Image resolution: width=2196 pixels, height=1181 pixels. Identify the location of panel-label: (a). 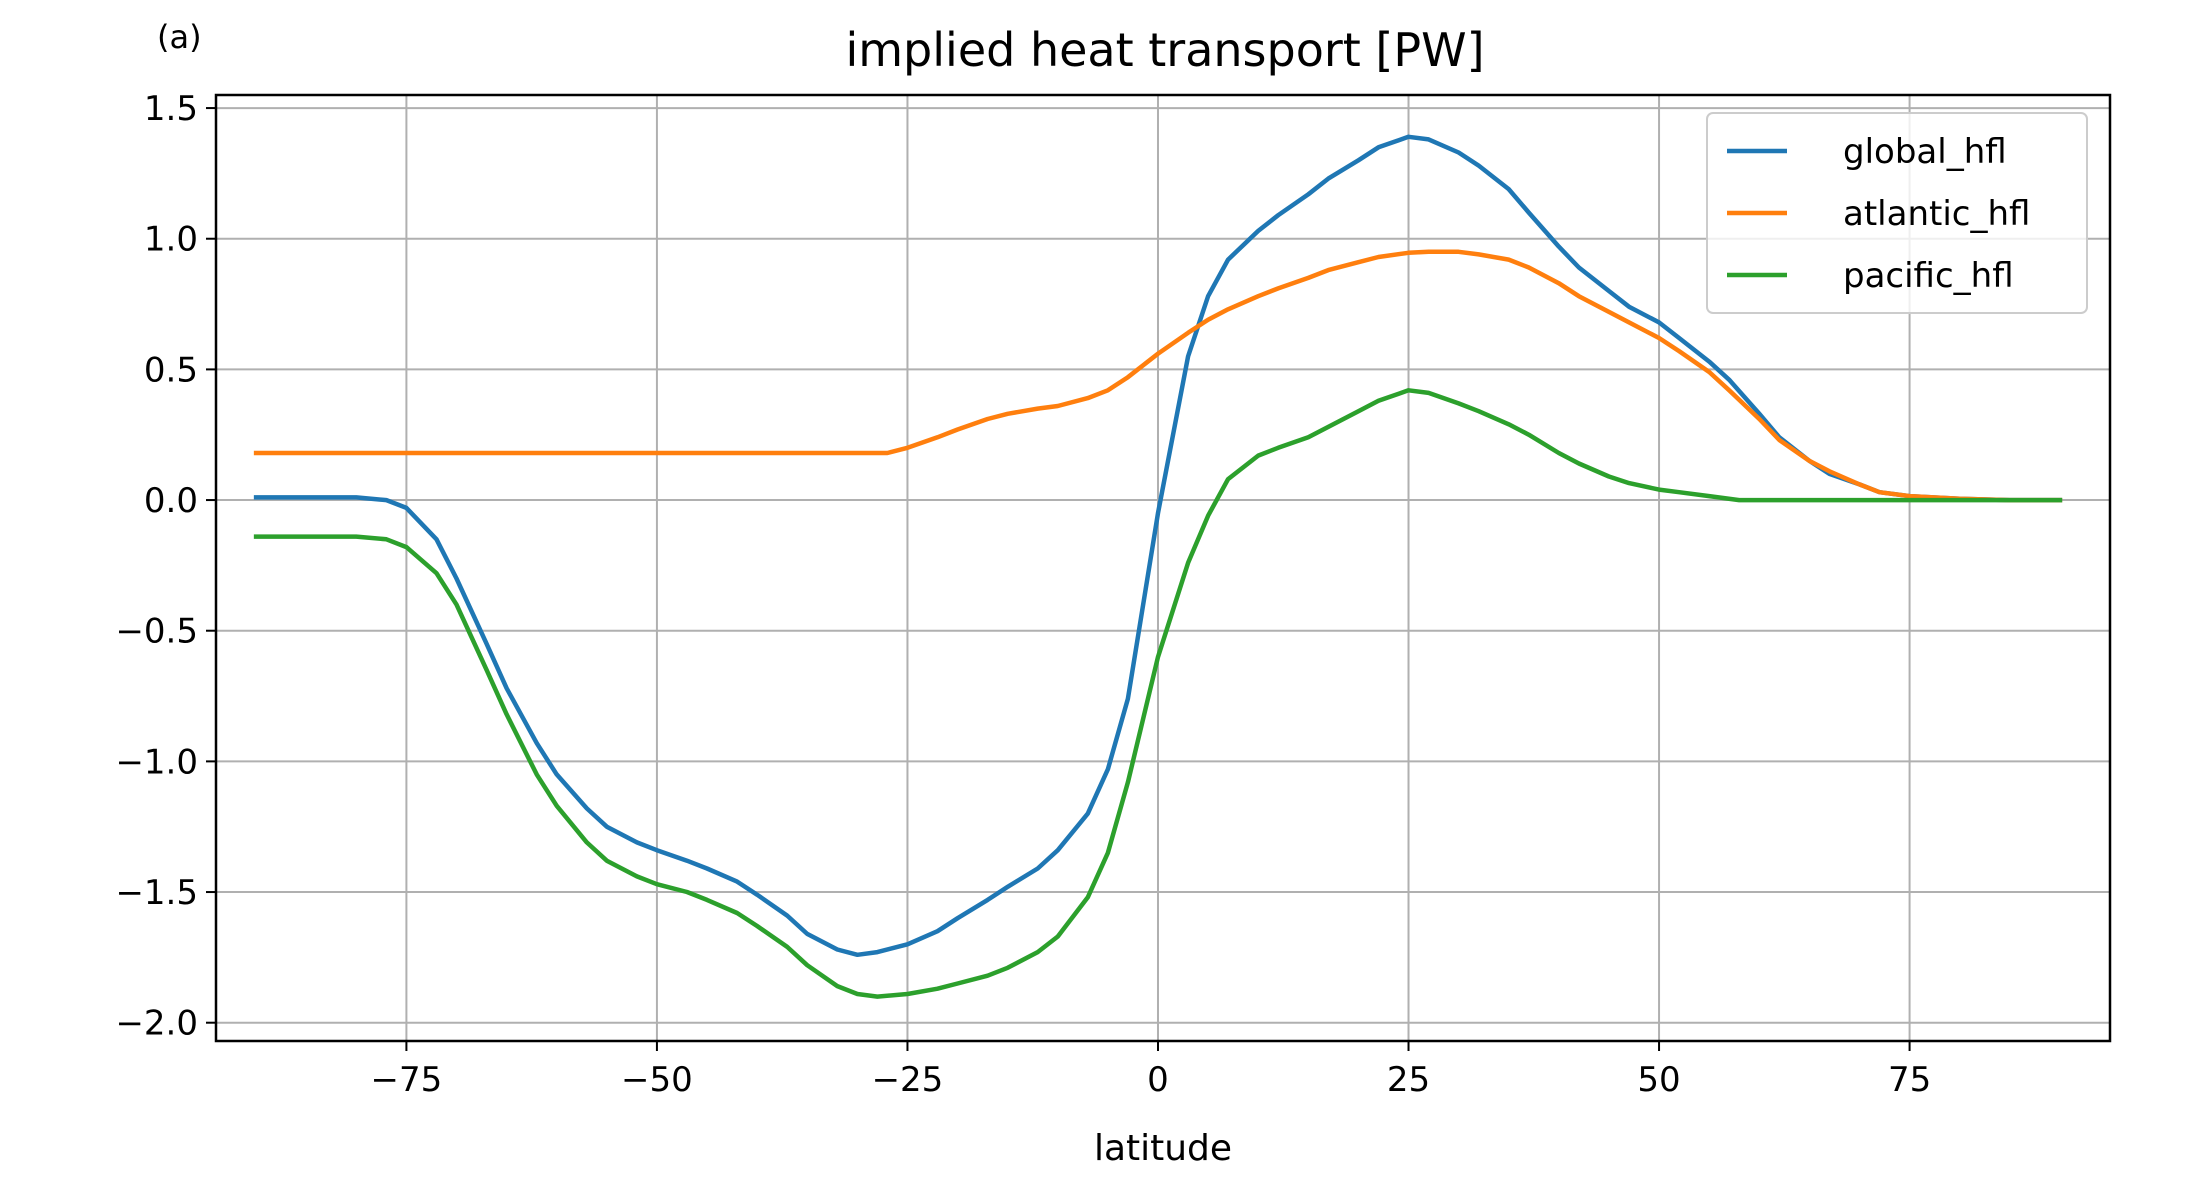
(179, 37).